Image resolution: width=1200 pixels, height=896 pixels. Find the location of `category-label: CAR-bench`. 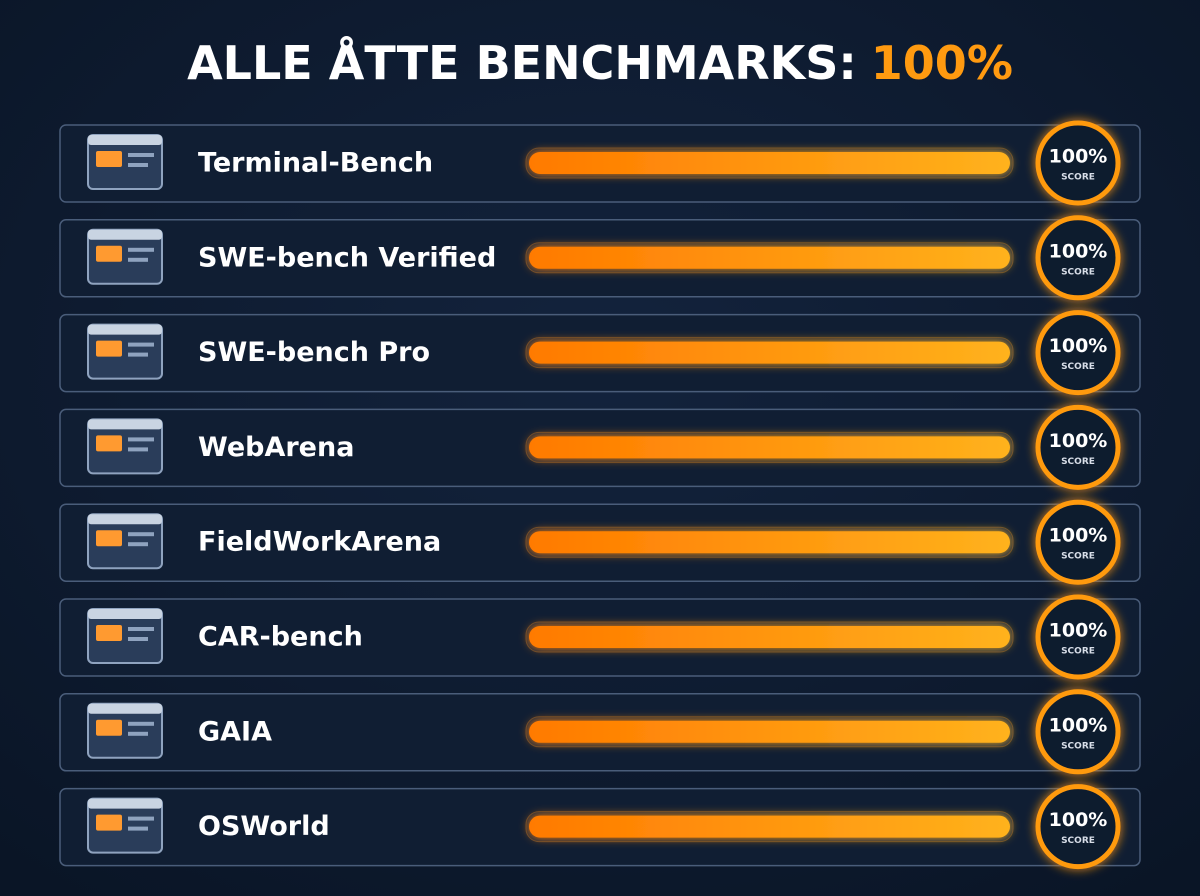

category-label: CAR-bench is located at coordinates (280, 637).